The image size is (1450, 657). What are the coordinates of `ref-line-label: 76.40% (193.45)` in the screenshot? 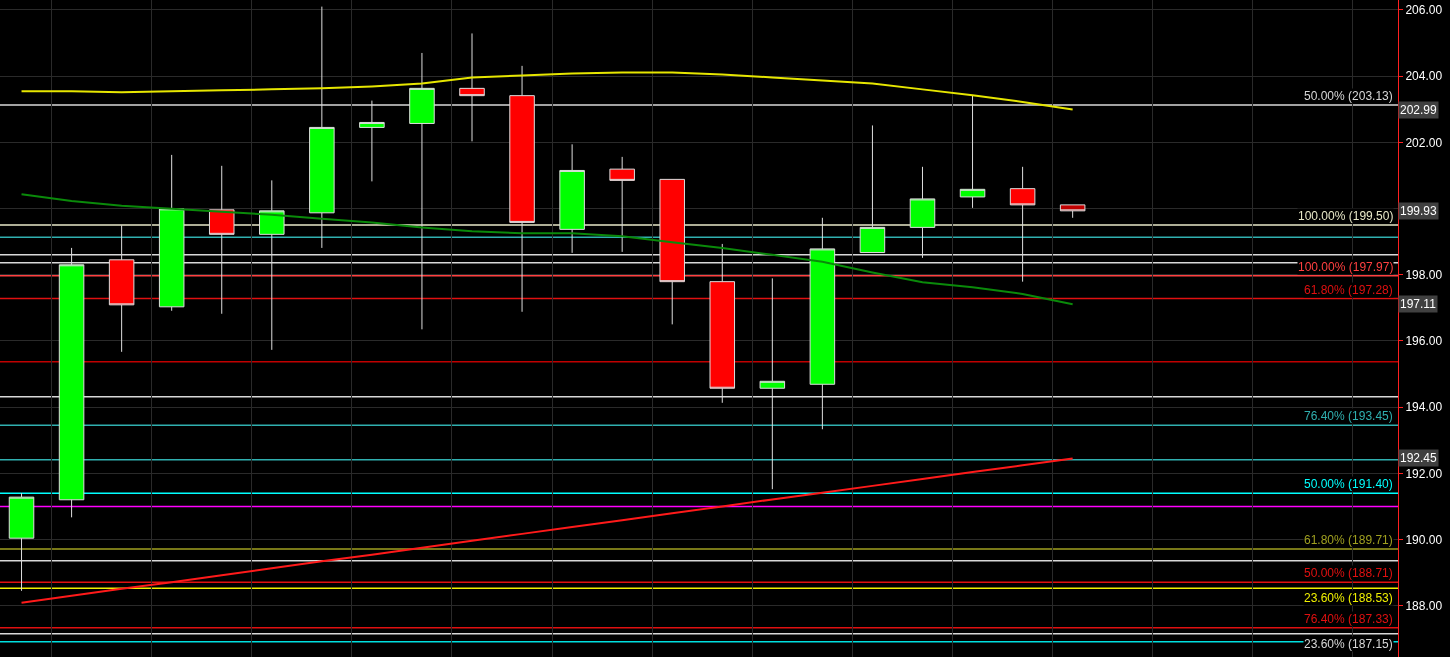 It's located at (1348, 416).